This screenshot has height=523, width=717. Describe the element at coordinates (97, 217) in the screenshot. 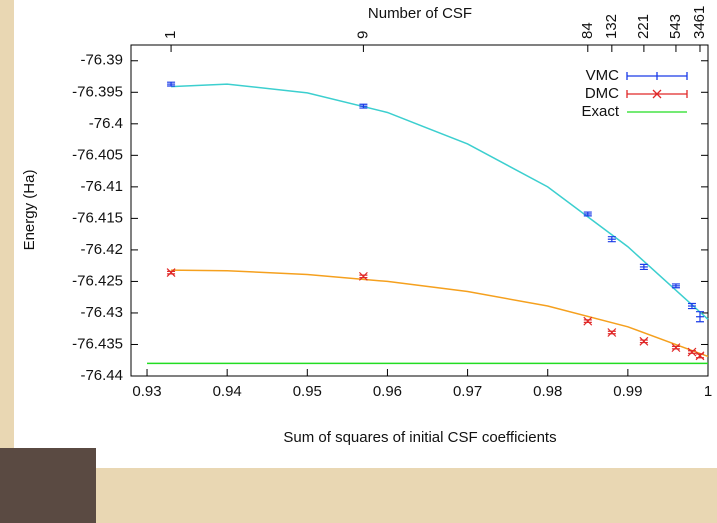

I see `y-tick-label: -76.415` at that location.